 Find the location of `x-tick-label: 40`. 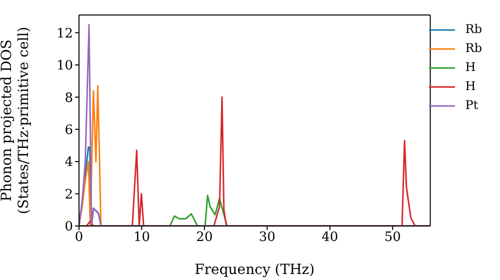

x-tick-label: 40 is located at coordinates (330, 238).